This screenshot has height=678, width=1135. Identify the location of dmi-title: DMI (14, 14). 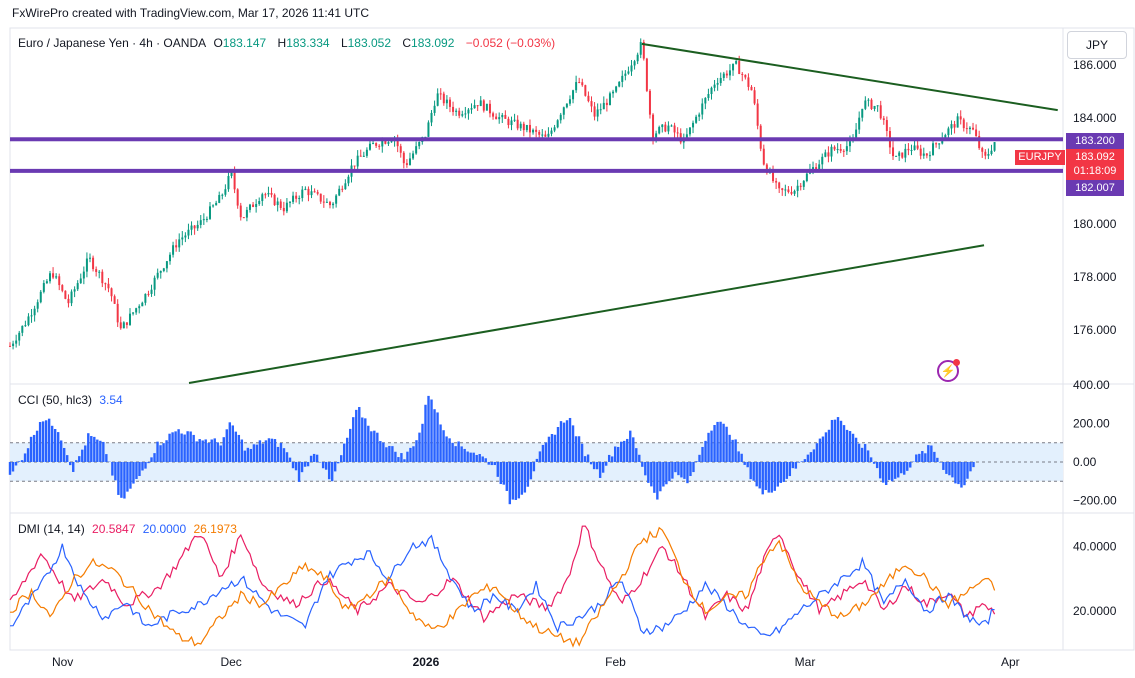
(51, 529).